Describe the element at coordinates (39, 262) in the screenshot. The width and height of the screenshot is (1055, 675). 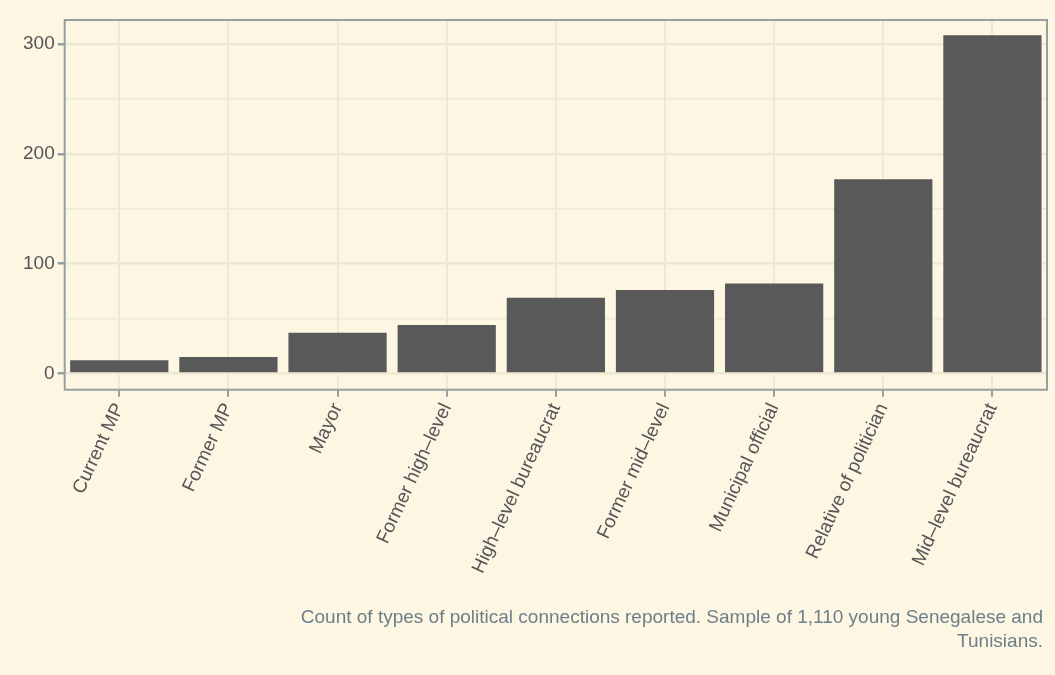
I see `y-tick-label: 100` at that location.